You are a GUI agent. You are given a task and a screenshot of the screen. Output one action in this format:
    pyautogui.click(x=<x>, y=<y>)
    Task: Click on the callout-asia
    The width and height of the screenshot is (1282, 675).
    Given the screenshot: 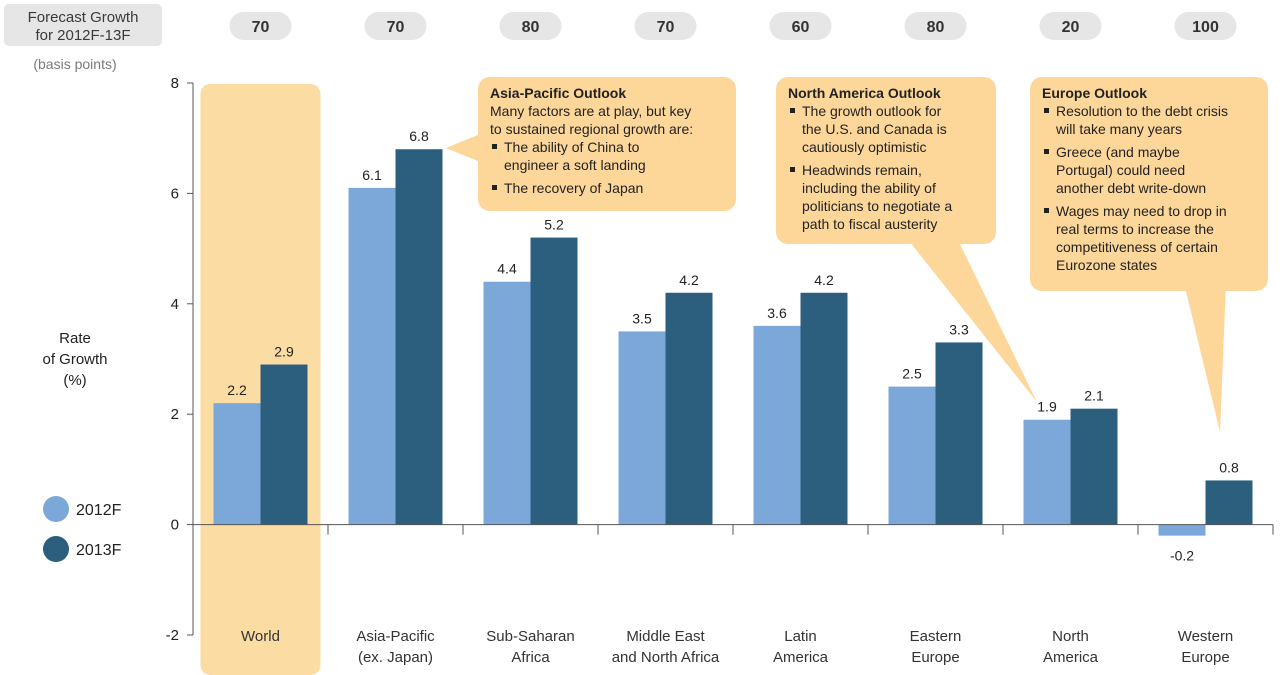 What is the action you would take?
    pyautogui.click(x=607, y=144)
    